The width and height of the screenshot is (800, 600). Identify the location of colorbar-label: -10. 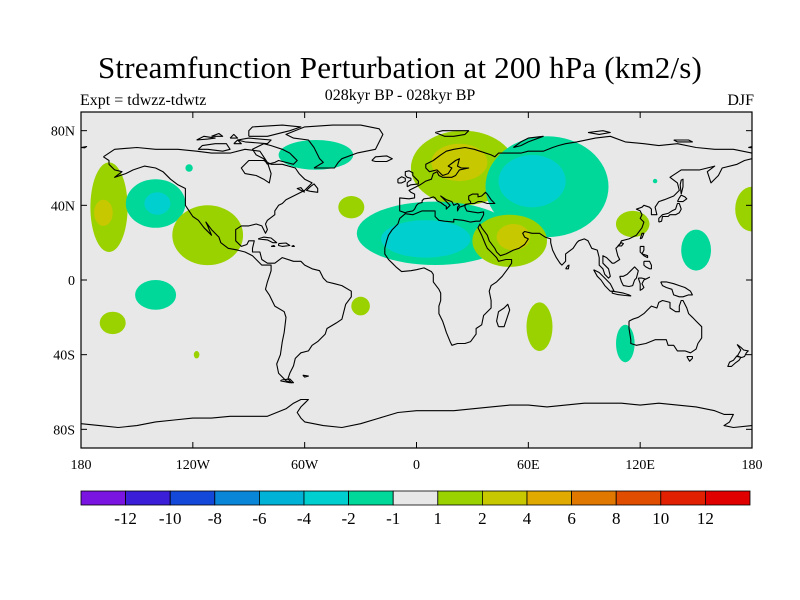
(170, 518).